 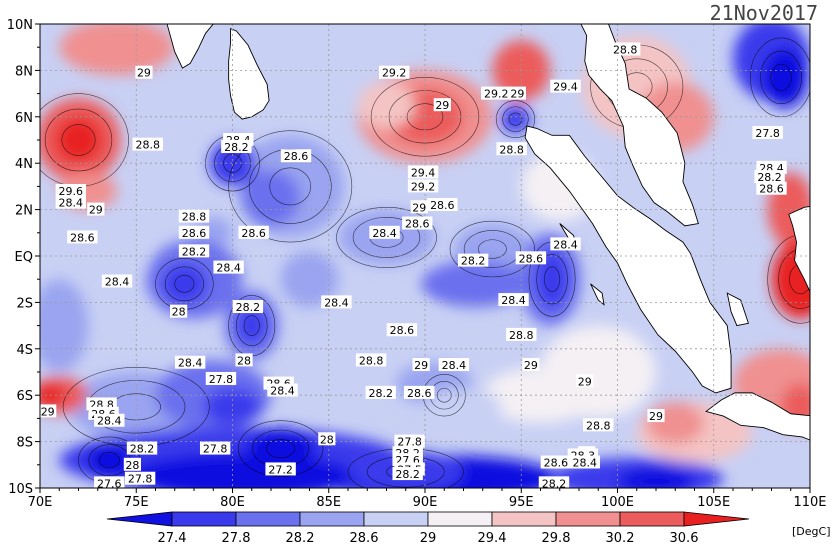 I want to click on x-tick-label: 95E, so click(x=521, y=502).